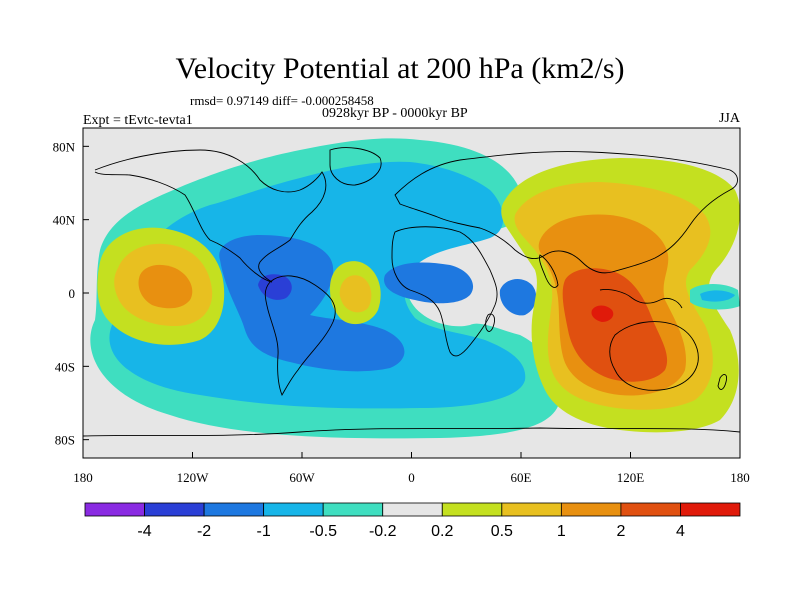 The width and height of the screenshot is (800, 600). I want to click on colorbar-label: -2, so click(204, 531).